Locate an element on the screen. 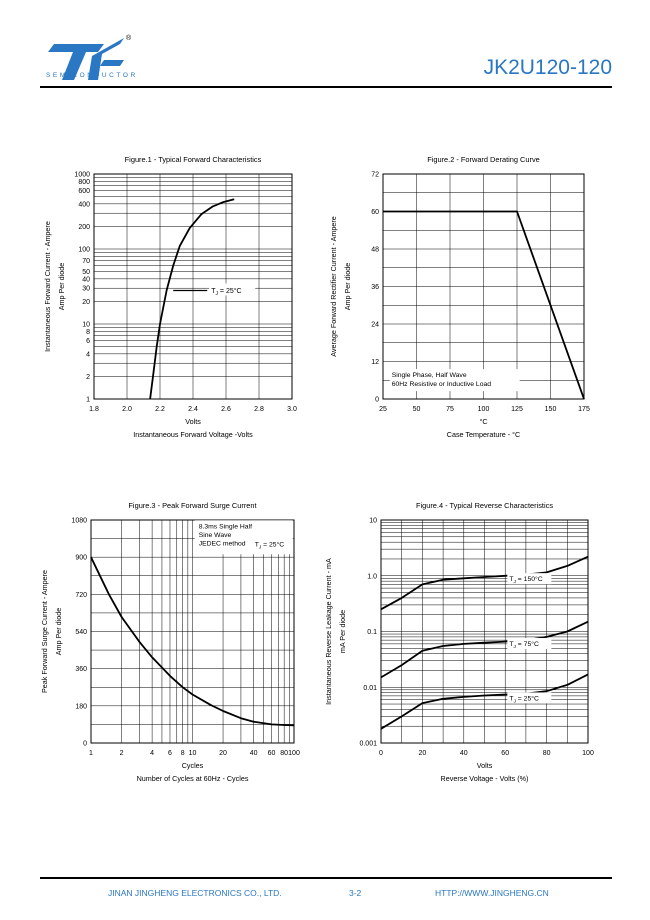  fig1-grid is located at coordinates (193, 286).